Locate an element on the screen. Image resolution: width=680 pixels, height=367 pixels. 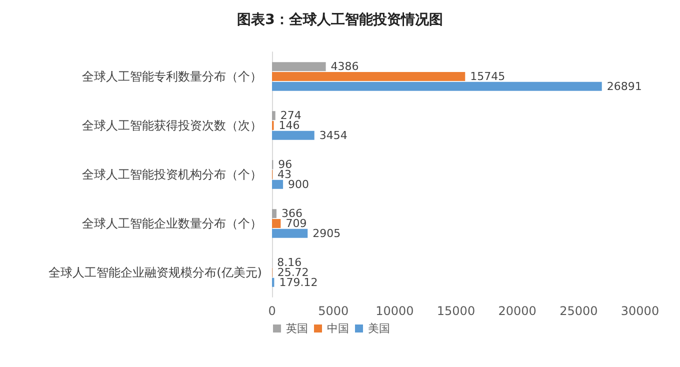
data-label: 15745 is located at coordinates (488, 76).